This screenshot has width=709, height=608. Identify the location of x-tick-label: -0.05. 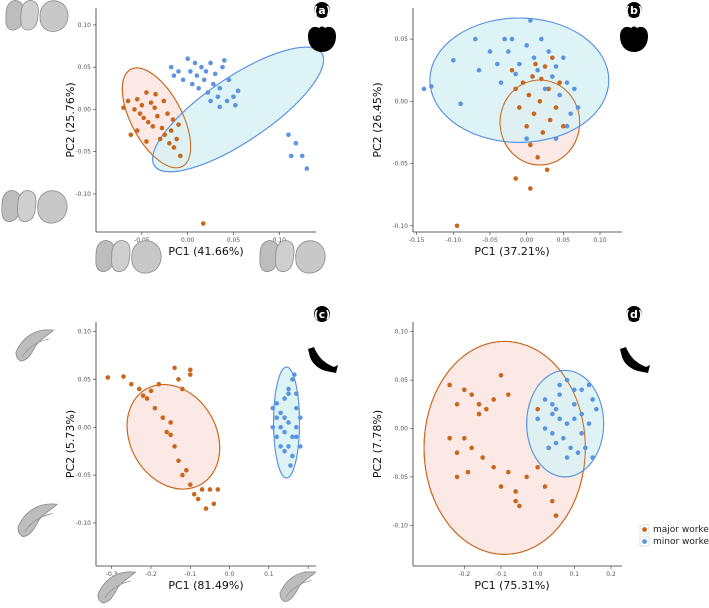
(142, 240).